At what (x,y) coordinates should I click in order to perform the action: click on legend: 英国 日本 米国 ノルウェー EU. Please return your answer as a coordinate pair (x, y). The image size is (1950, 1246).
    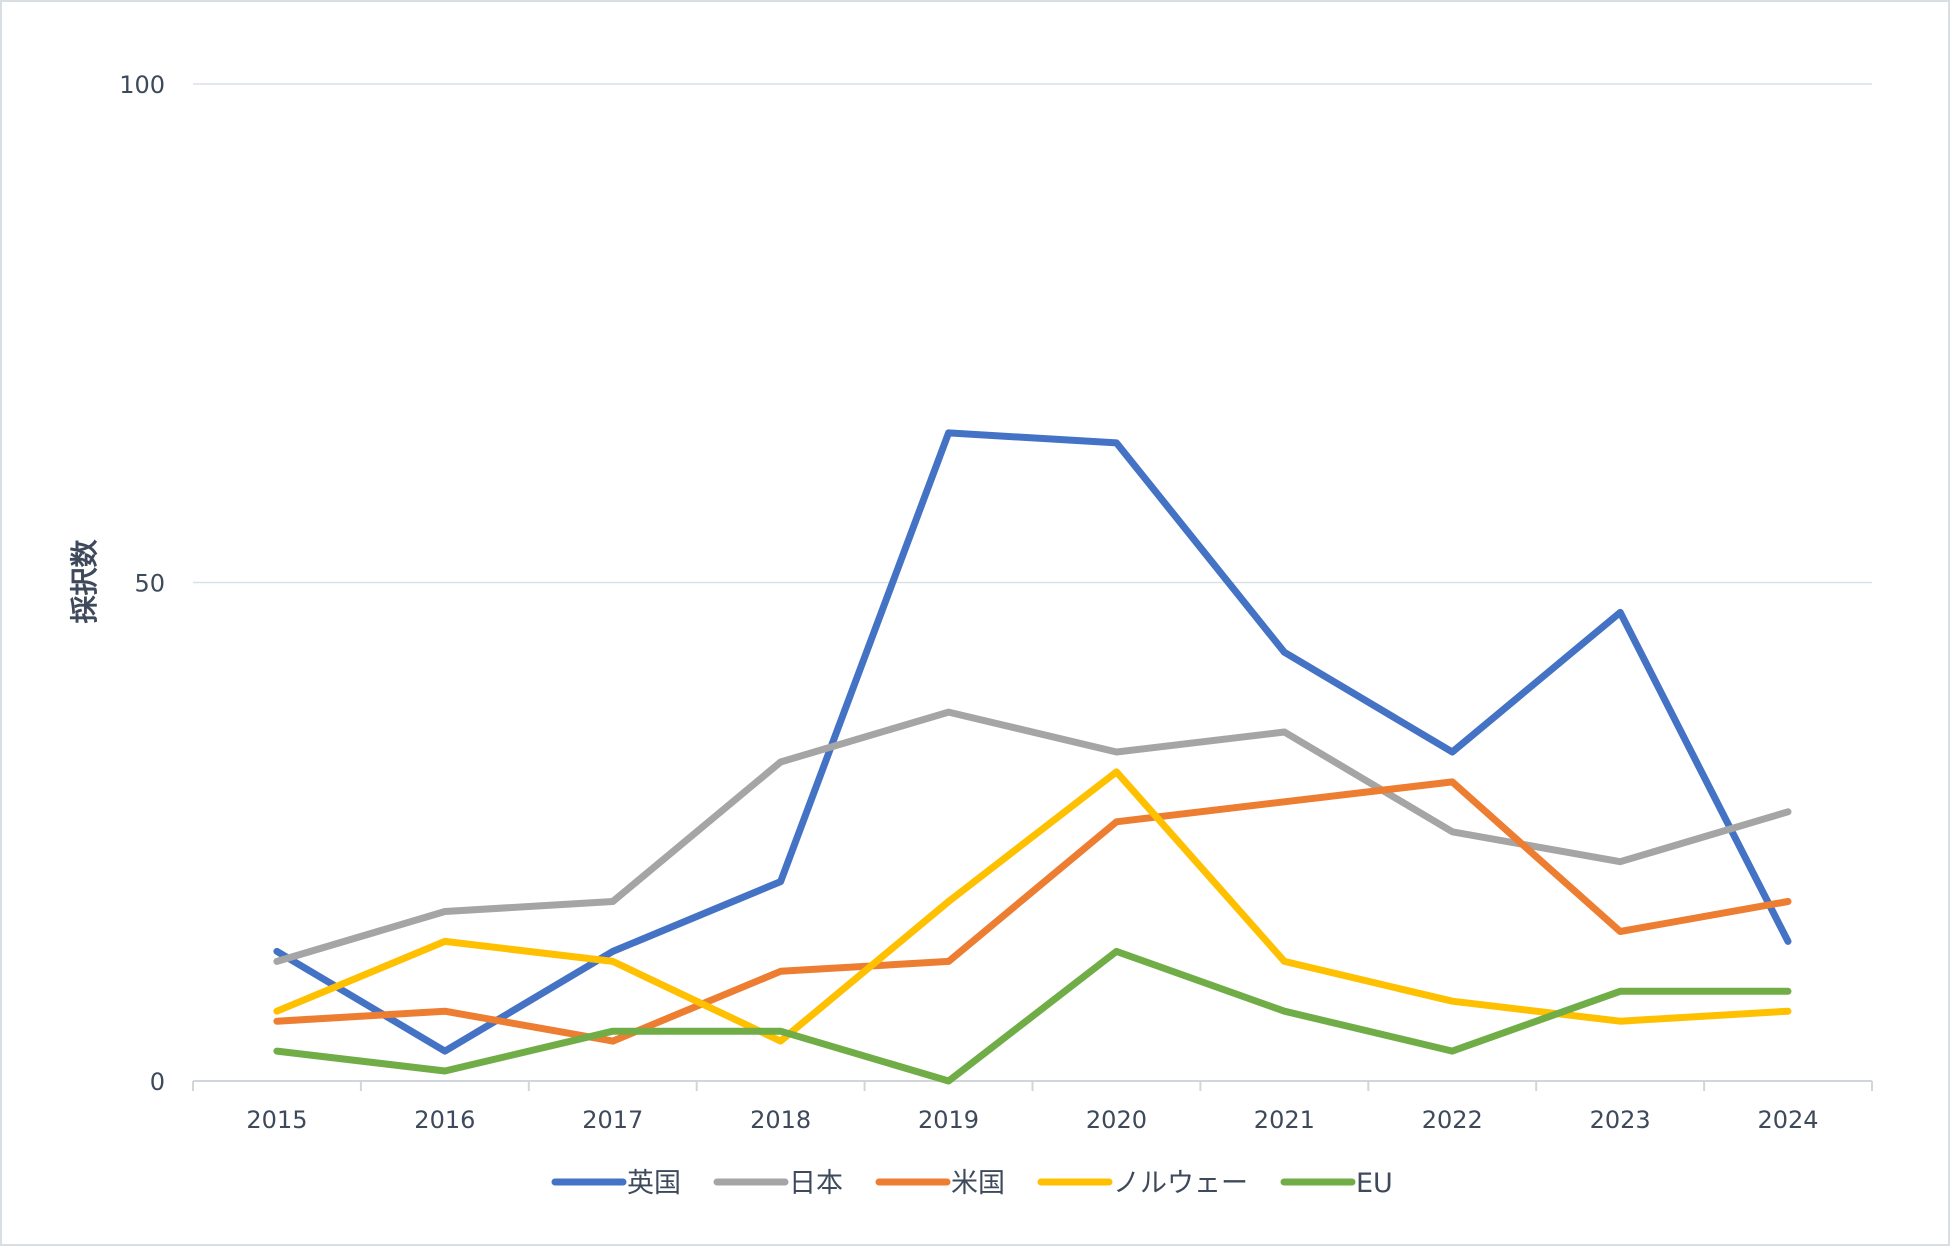
    Looking at the image, I should click on (972, 1183).